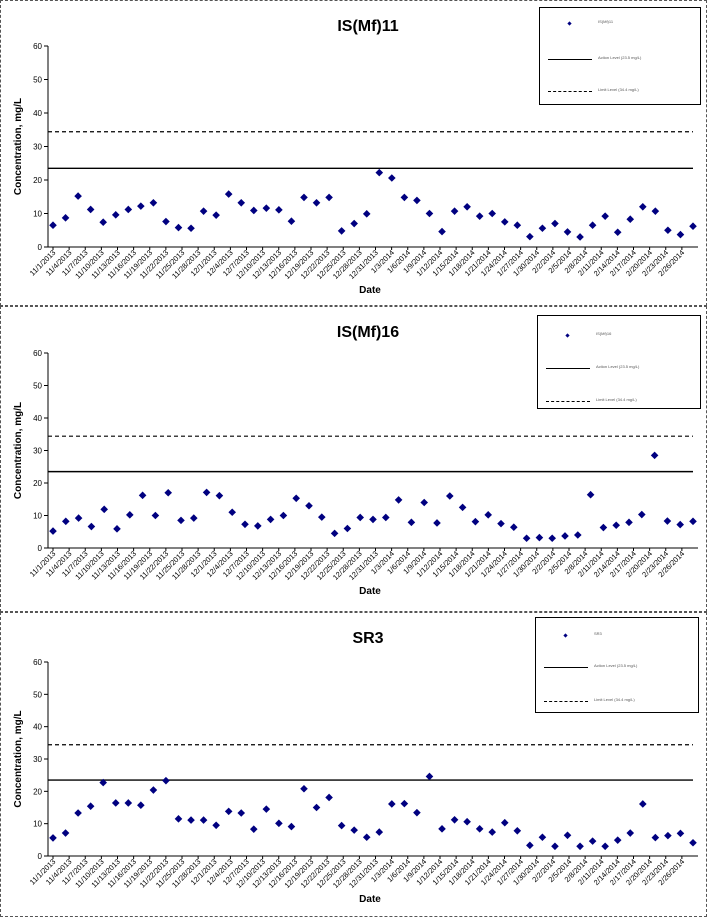  What do you see at coordinates (37, 516) in the screenshot?
I see `y-tick-label: 10` at bounding box center [37, 516].